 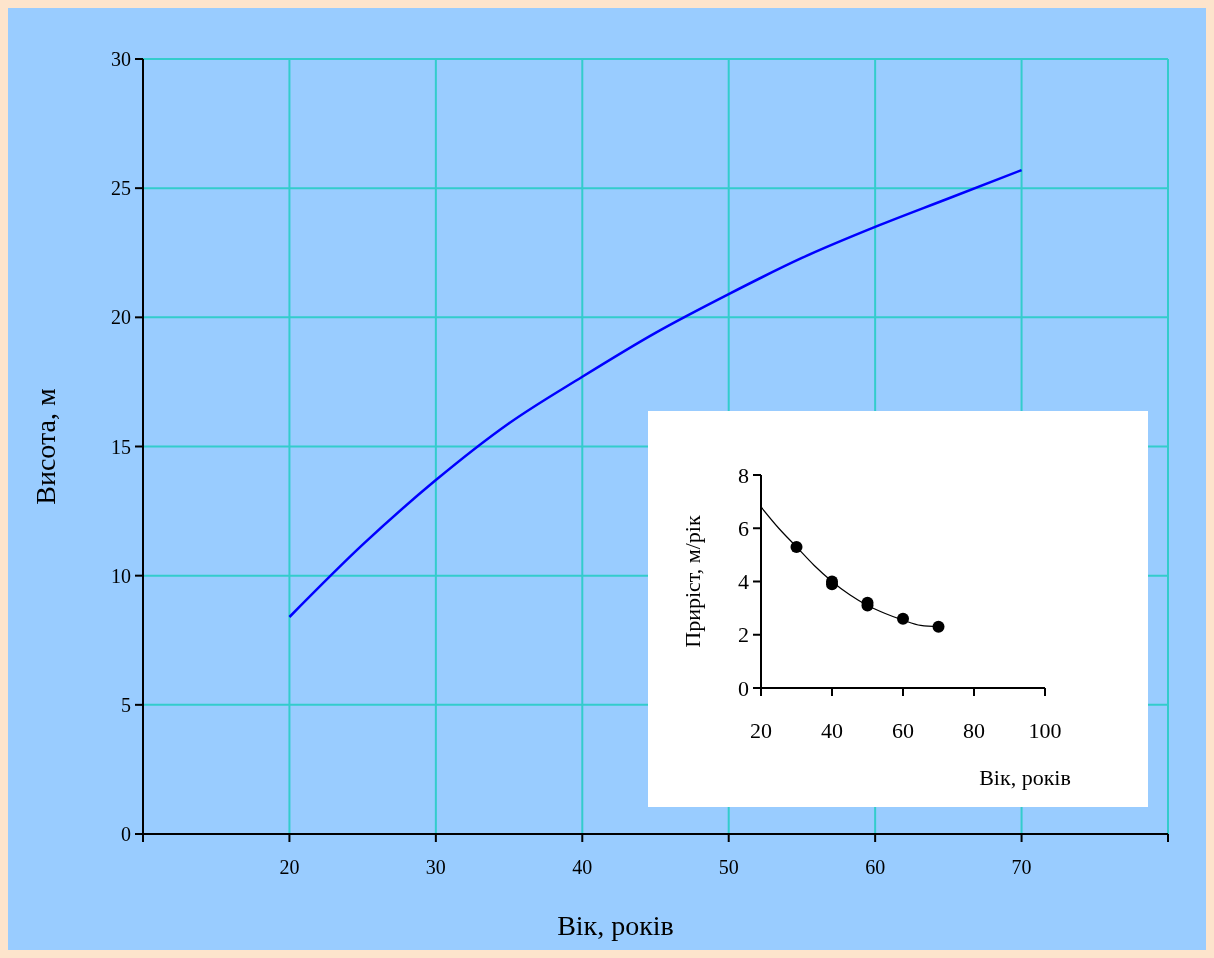 What do you see at coordinates (45, 446) in the screenshot?
I see `y-axis-title: Висота, м` at bounding box center [45, 446].